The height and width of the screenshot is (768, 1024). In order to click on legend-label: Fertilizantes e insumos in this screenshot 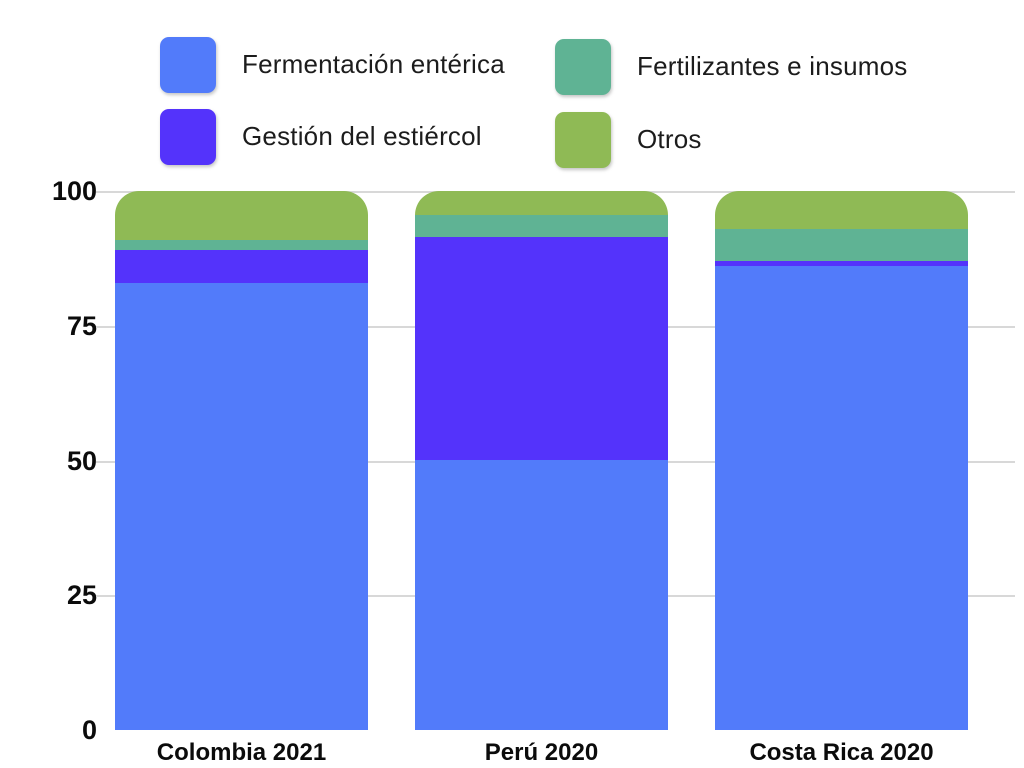, I will do `click(772, 66)`.